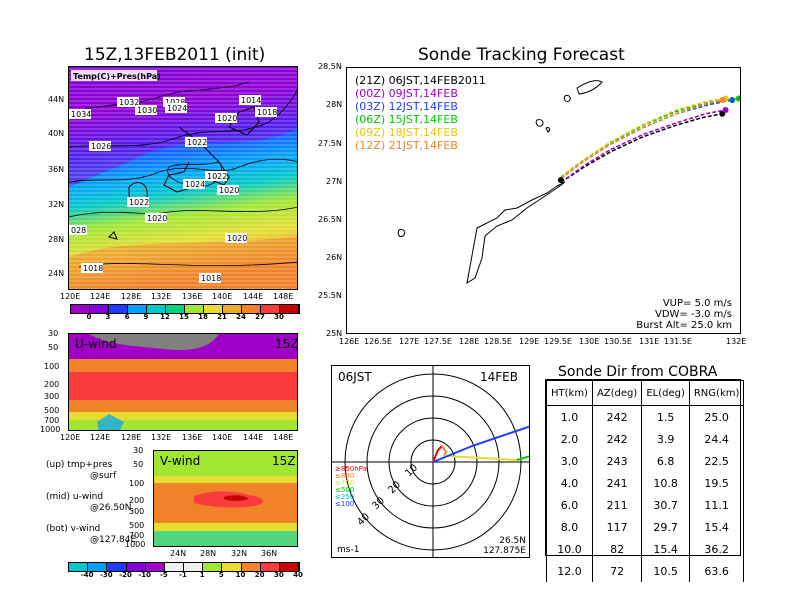 This screenshot has height=612, width=792. I want to click on colorbar-label: 40, so click(298, 575).